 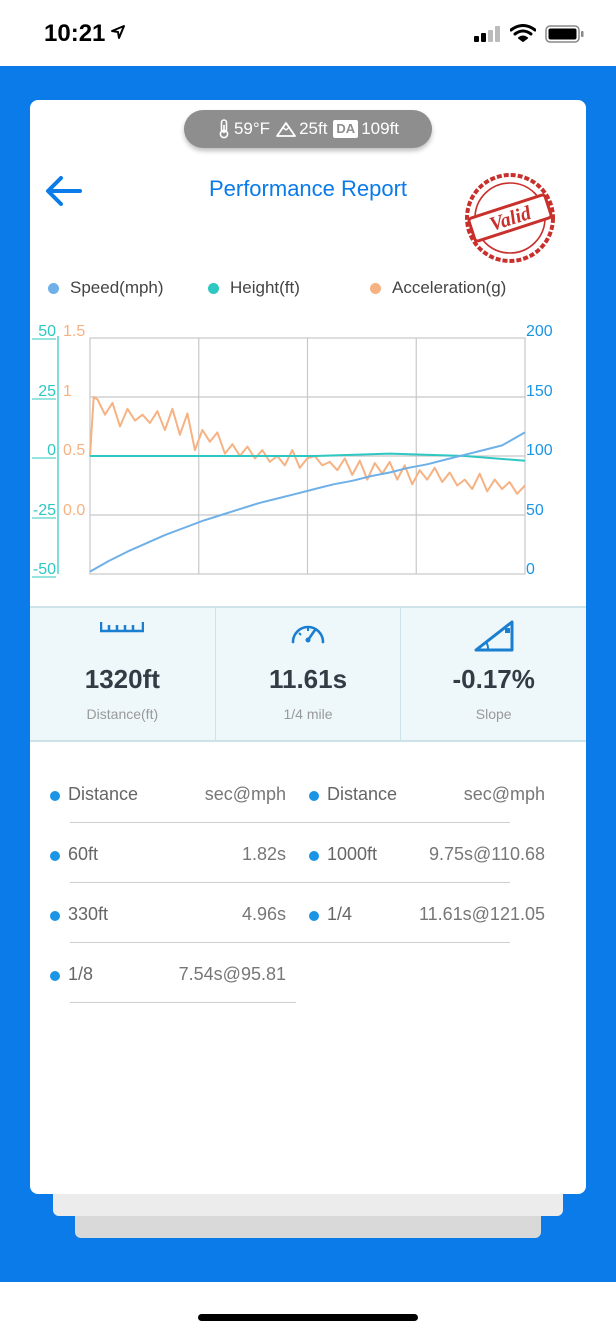 I want to click on density-altitude-badge: DA, so click(x=346, y=129).